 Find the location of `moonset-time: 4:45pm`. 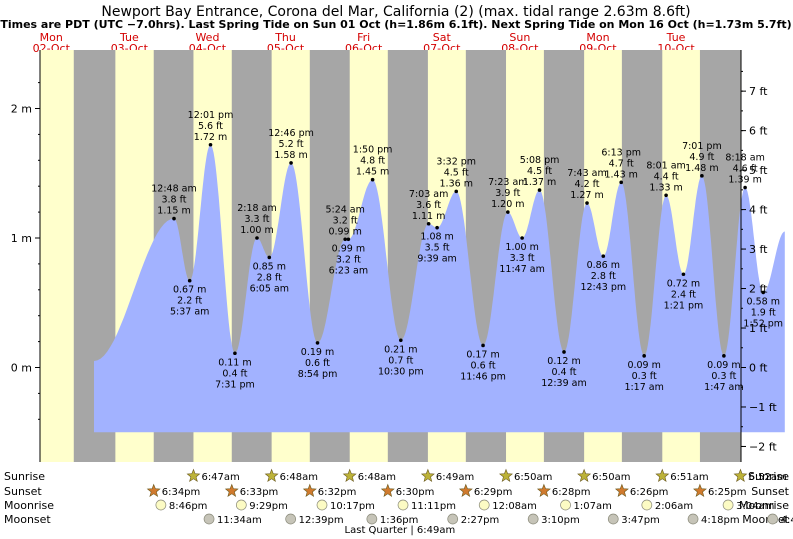

moonset-time: 4:45pm is located at coordinates (787, 520).